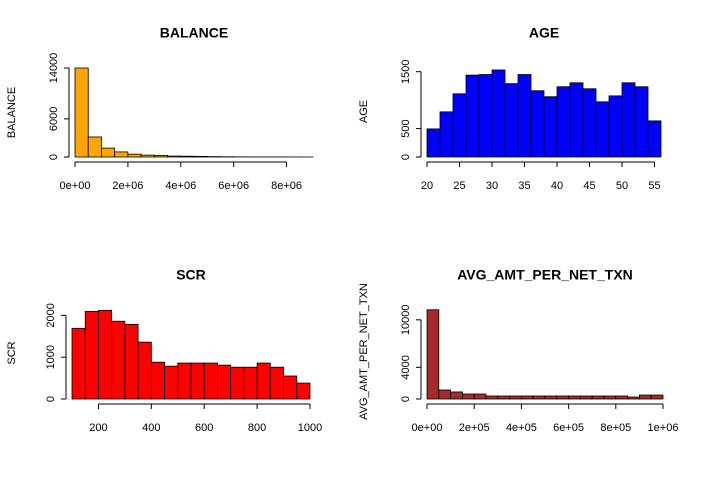  I want to click on y-tick-label: 10000, so click(406, 320).